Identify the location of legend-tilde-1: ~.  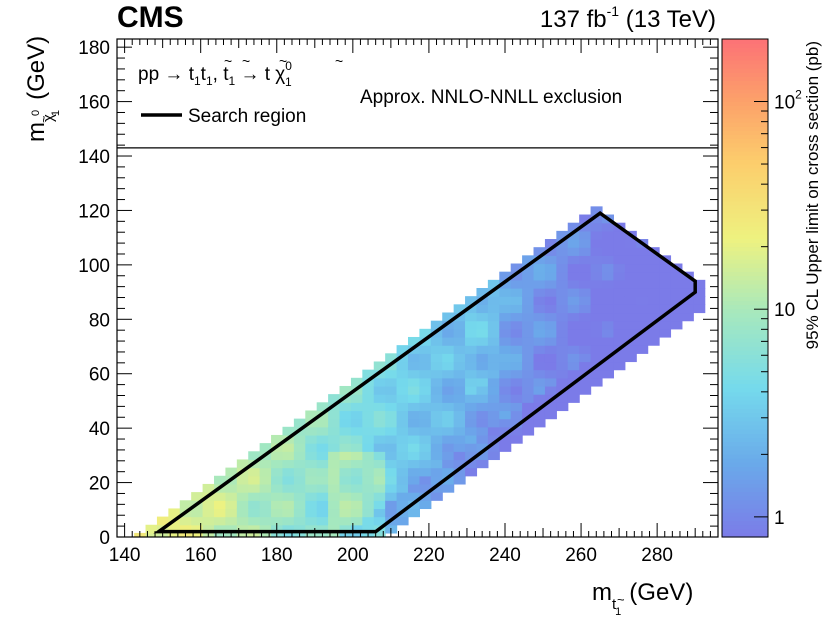
(228, 61).